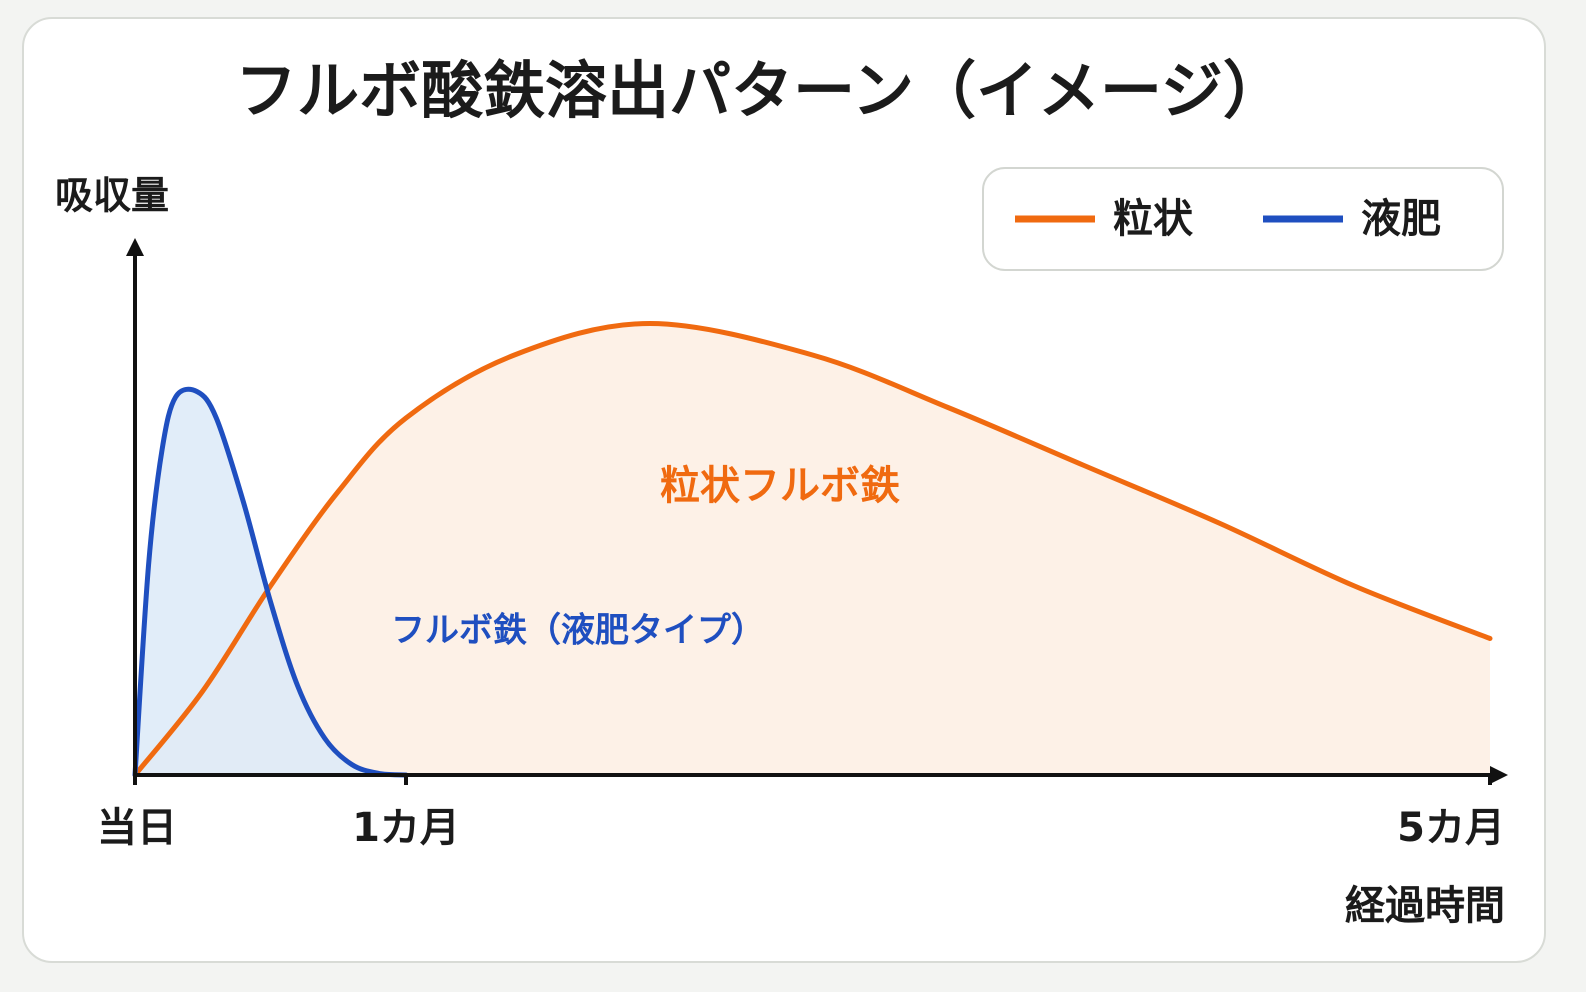 The width and height of the screenshot is (1586, 992). I want to click on annotation: フルボ鉄（液肥タイプ）, so click(578, 631).